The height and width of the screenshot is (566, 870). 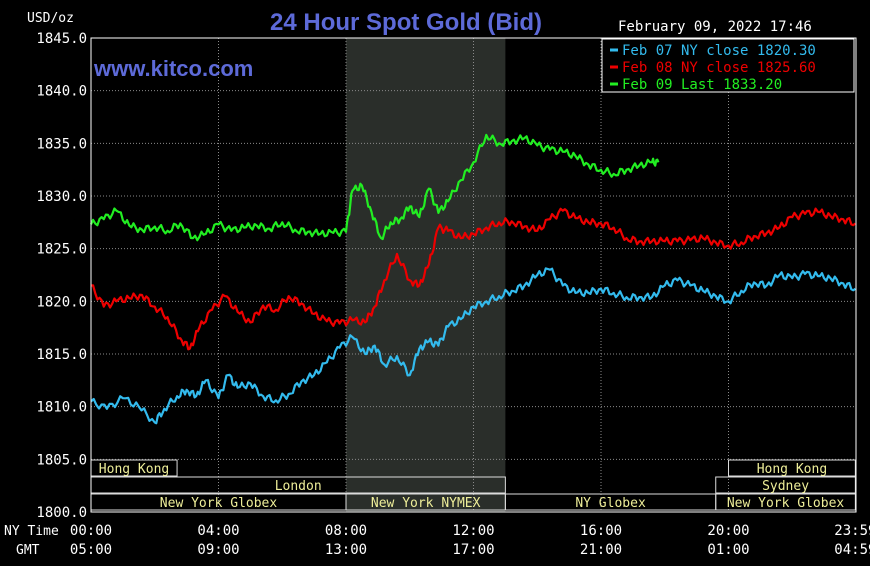 I want to click on session-label: NY Globex, so click(x=610, y=503).